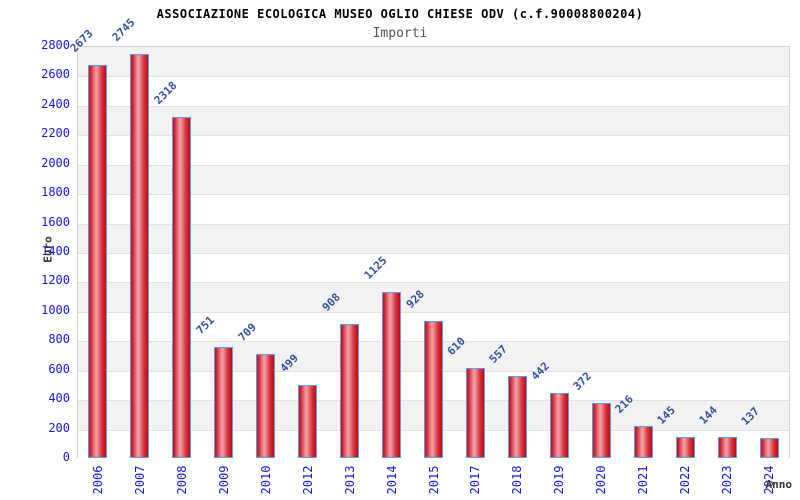 The height and width of the screenshot is (500, 800). Describe the element at coordinates (59, 427) in the screenshot. I see `y-tick-label: 200` at that location.